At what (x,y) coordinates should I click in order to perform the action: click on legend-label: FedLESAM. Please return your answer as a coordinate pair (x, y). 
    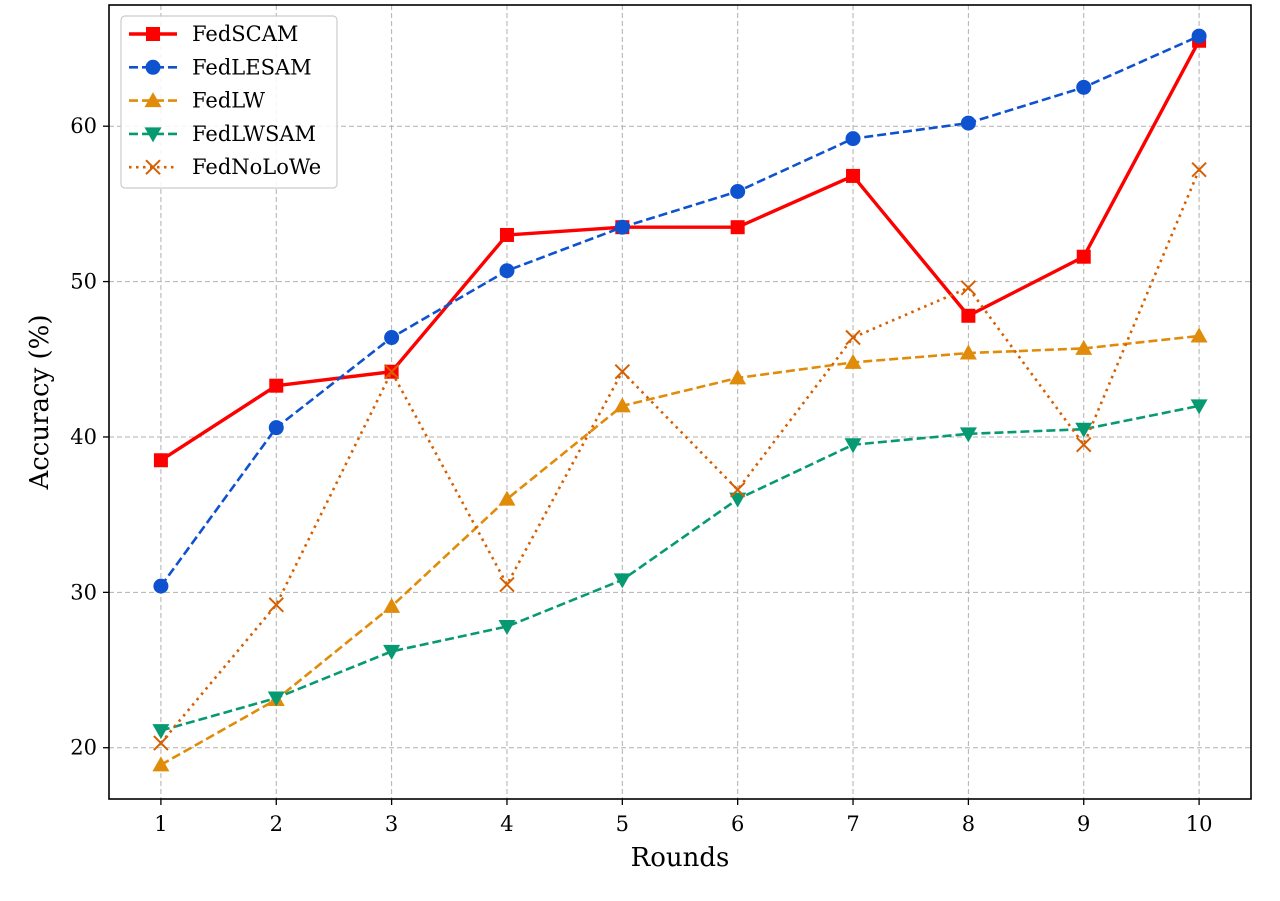
    Looking at the image, I should click on (252, 67).